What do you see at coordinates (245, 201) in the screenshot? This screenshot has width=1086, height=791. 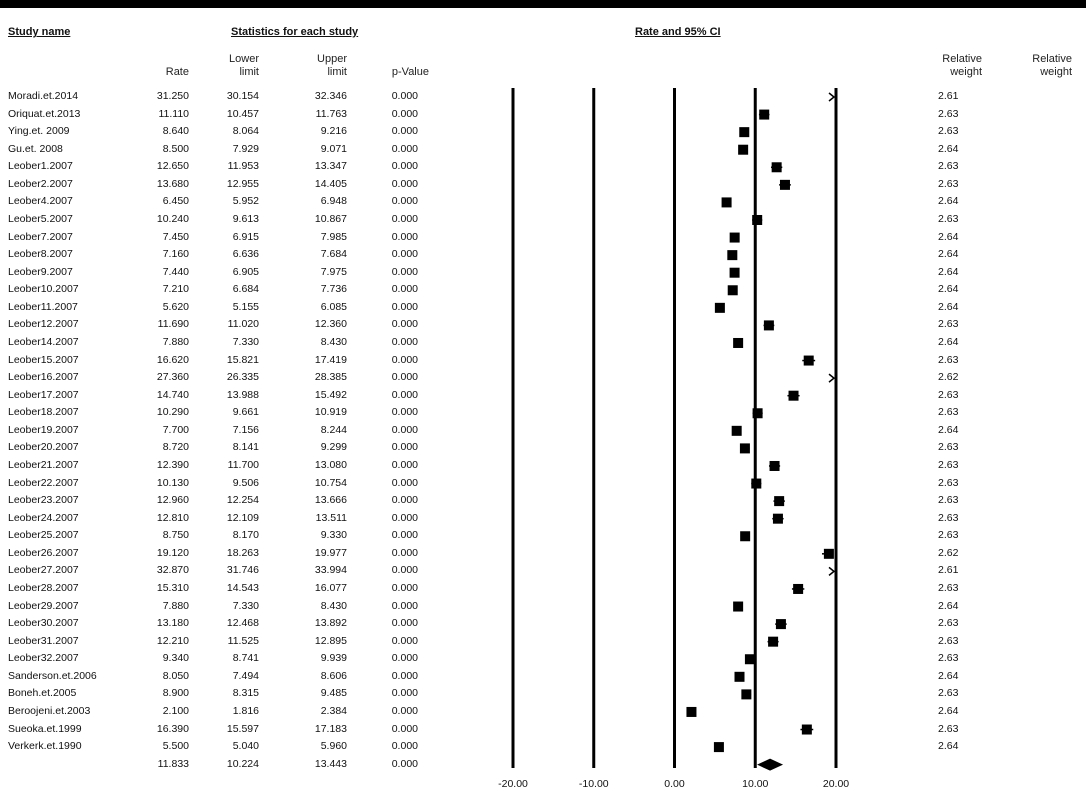 I see `lower-limit-cell: 5.952` at bounding box center [245, 201].